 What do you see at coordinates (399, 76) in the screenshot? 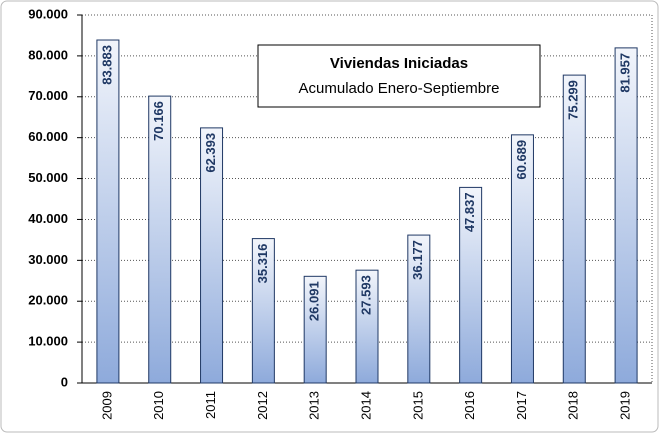
I see `title-box` at bounding box center [399, 76].